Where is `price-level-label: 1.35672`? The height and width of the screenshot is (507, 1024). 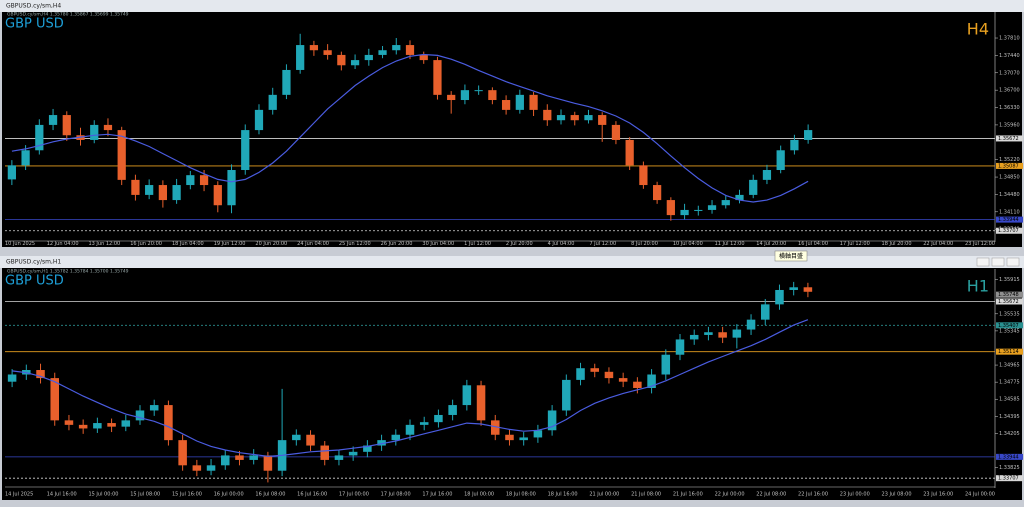
price-level-label: 1.35672 is located at coordinates (1008, 139).